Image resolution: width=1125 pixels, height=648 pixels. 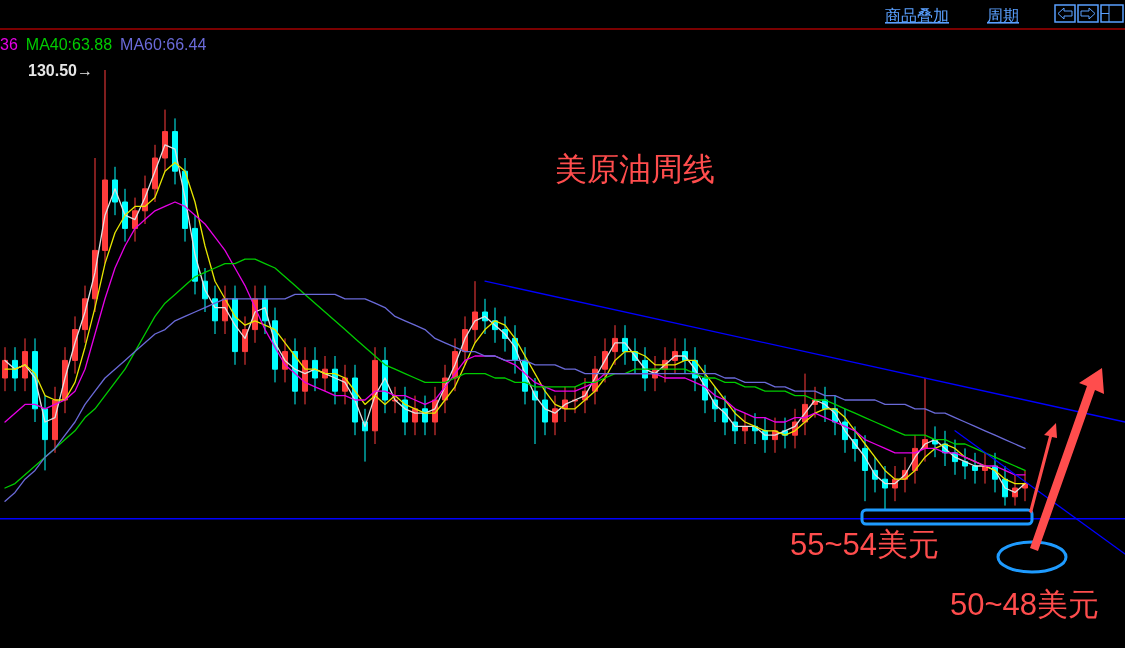 I want to click on text: 美原油周线, so click(x=635, y=169).